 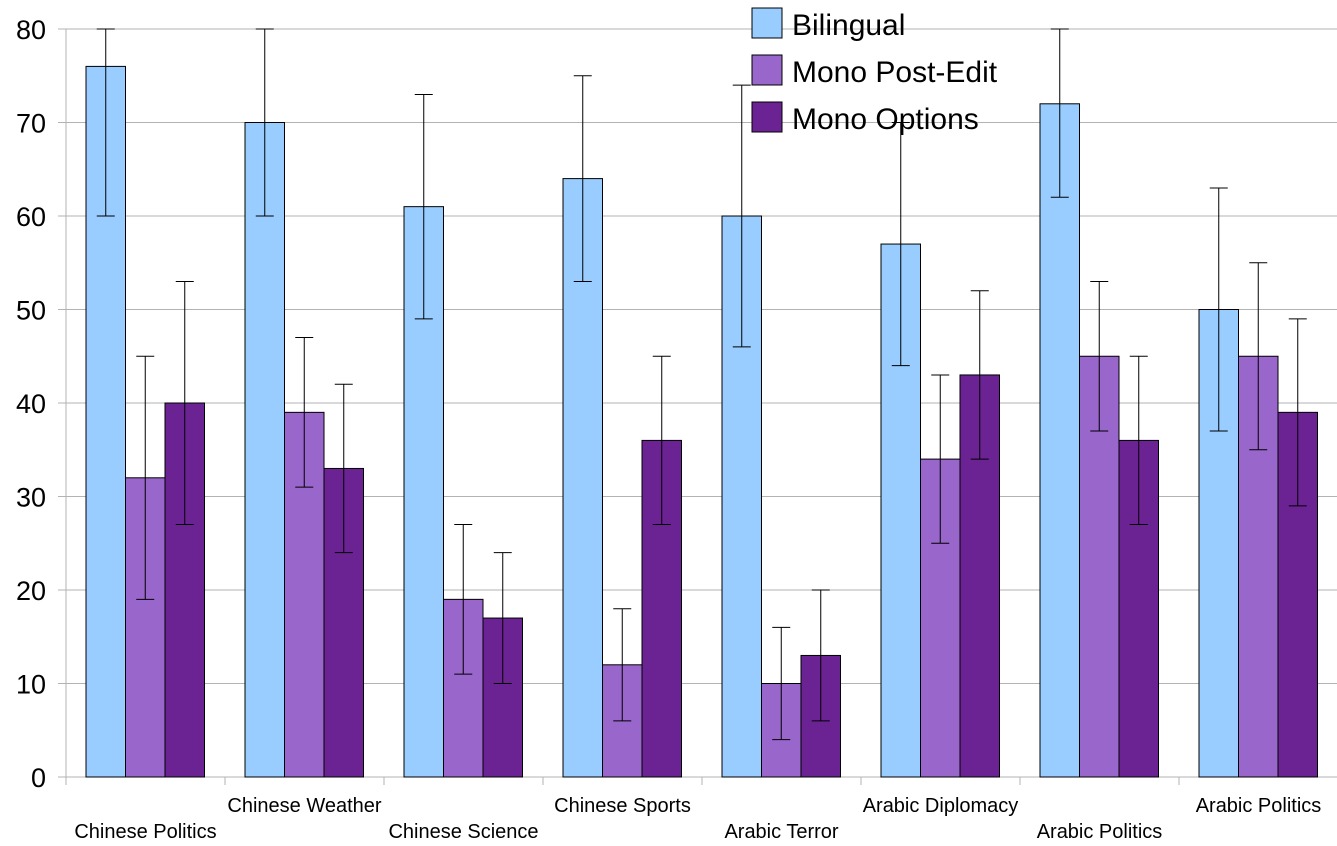 What do you see at coordinates (31, 311) in the screenshot?
I see `y-tick-label: 50` at bounding box center [31, 311].